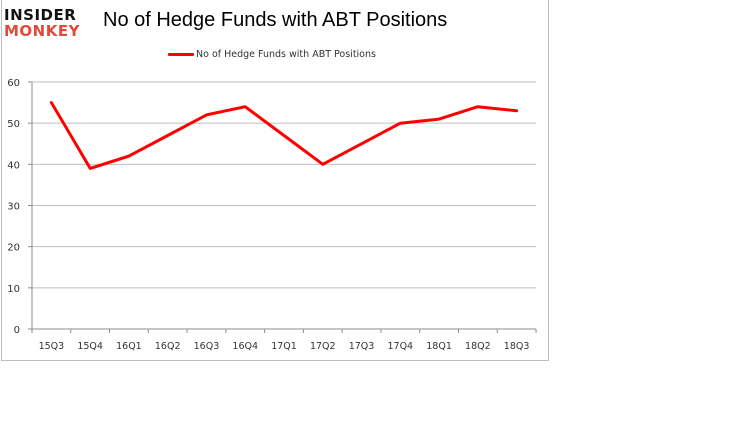  What do you see at coordinates (323, 346) in the screenshot?
I see `x-tick-label: 17Q2` at bounding box center [323, 346].